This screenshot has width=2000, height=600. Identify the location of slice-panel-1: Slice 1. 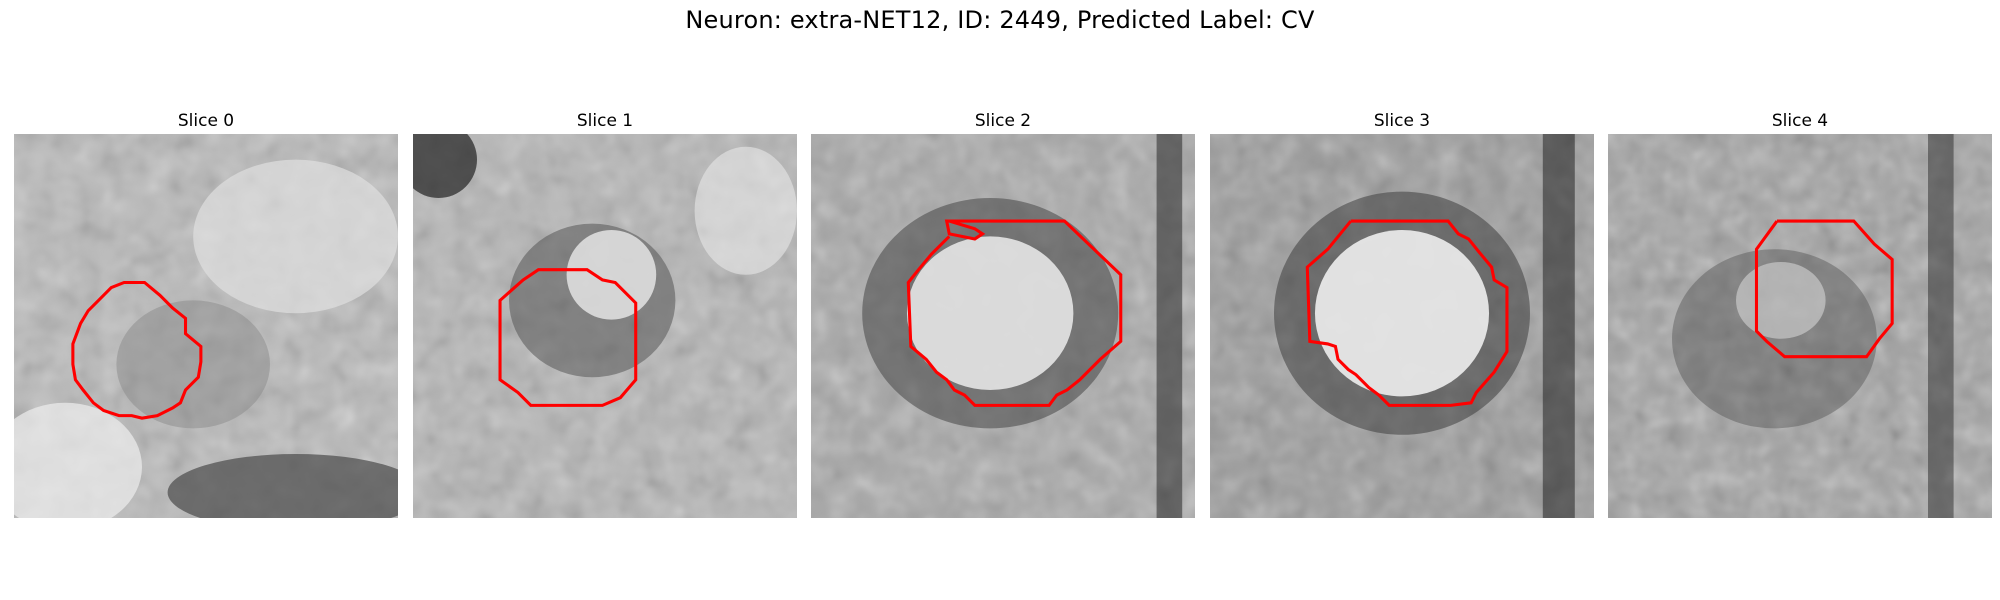
(605, 313).